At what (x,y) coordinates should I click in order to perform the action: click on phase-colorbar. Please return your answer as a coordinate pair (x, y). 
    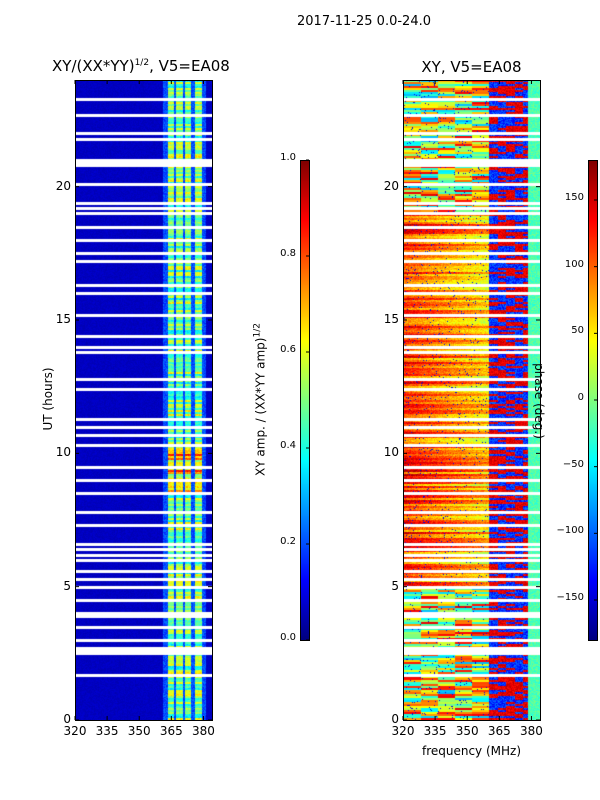
    Looking at the image, I should click on (592, 400).